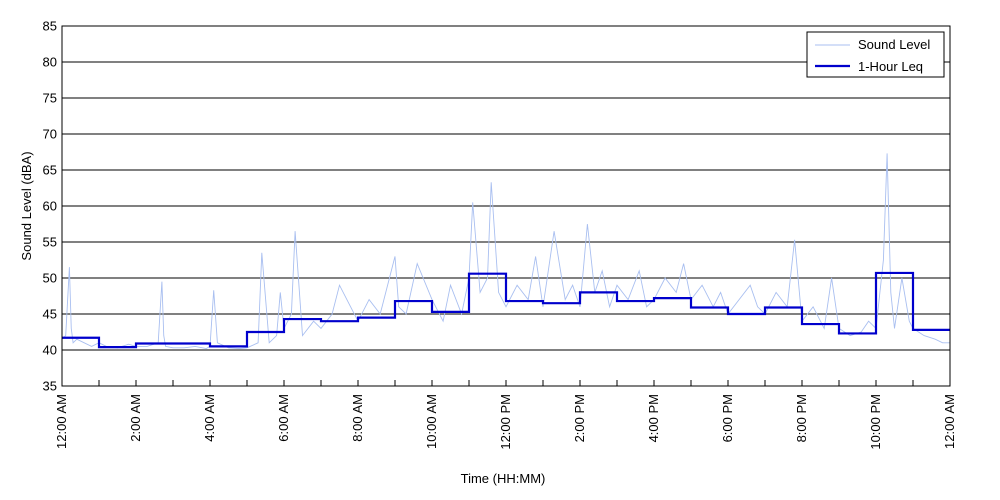 Image resolution: width=1000 pixels, height=500 pixels. I want to click on y-tick-label: 80, so click(50, 62).